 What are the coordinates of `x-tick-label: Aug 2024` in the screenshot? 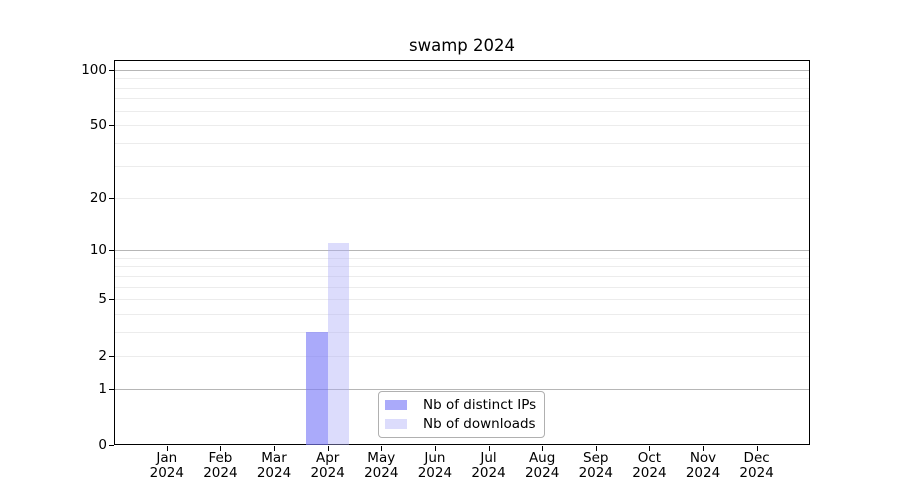 It's located at (542, 465).